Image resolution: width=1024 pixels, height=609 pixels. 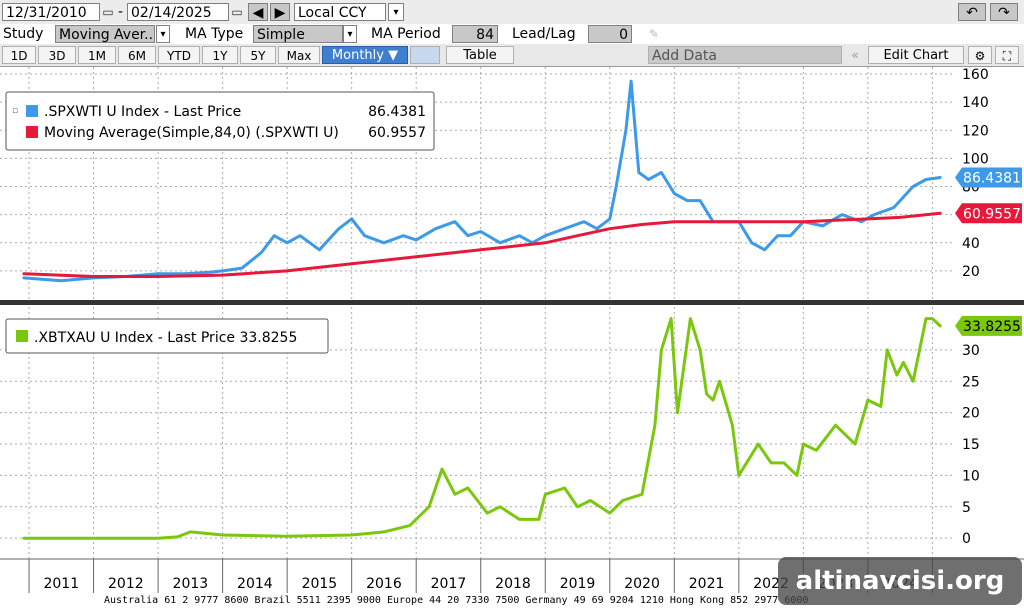 What do you see at coordinates (299, 55) in the screenshot?
I see `period-max-button: Max` at bounding box center [299, 55].